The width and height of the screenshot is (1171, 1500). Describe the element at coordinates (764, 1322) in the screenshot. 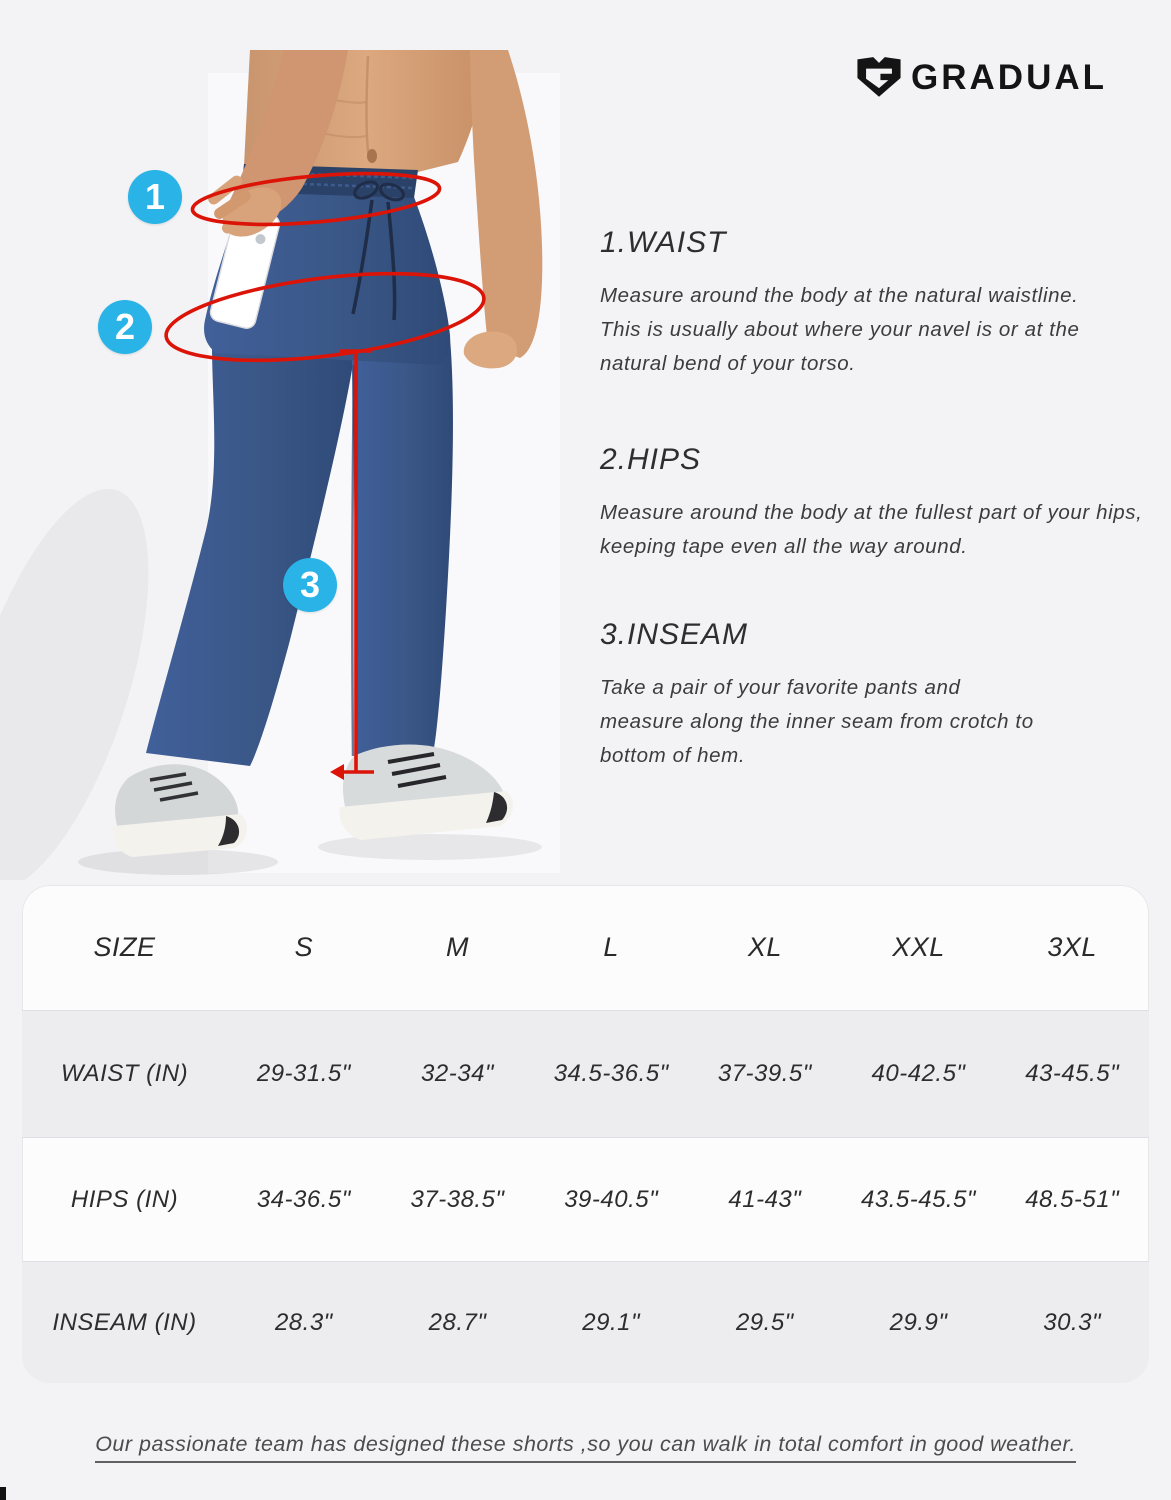

I see `inseam-value: 29.5"` at that location.